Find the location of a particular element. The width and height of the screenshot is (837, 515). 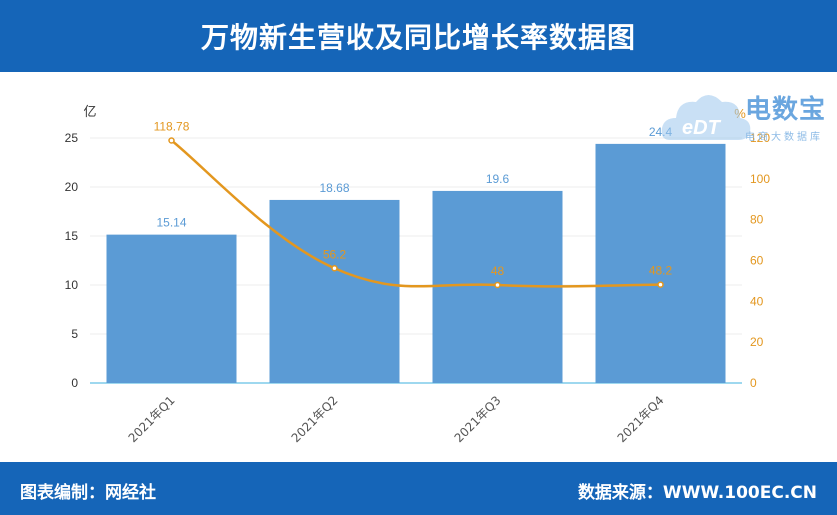

line-value-label: 48 is located at coordinates (498, 271).